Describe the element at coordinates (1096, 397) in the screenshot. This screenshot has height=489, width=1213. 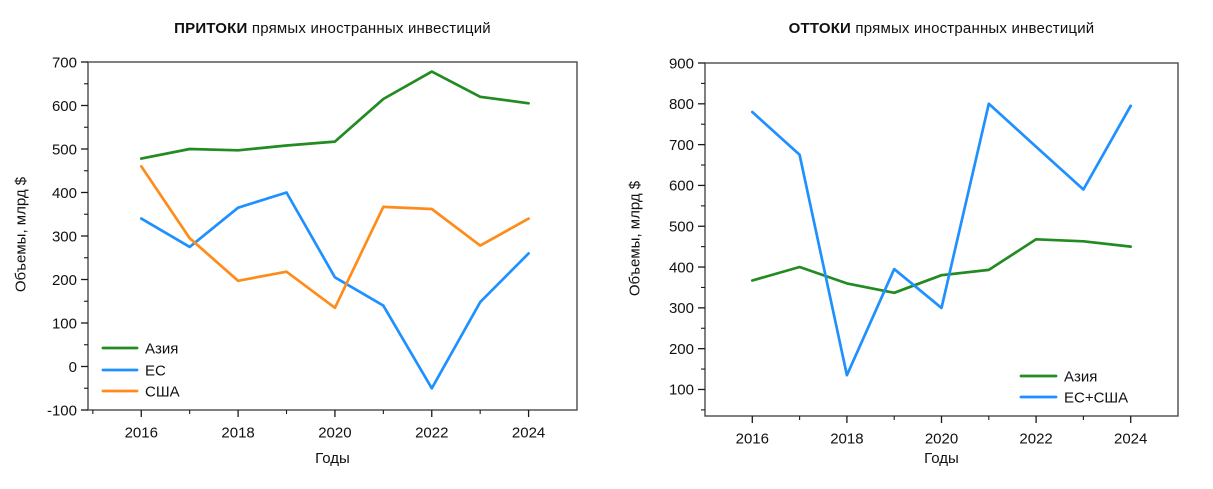
I see `legend-label-1-1: ЕС+США` at that location.